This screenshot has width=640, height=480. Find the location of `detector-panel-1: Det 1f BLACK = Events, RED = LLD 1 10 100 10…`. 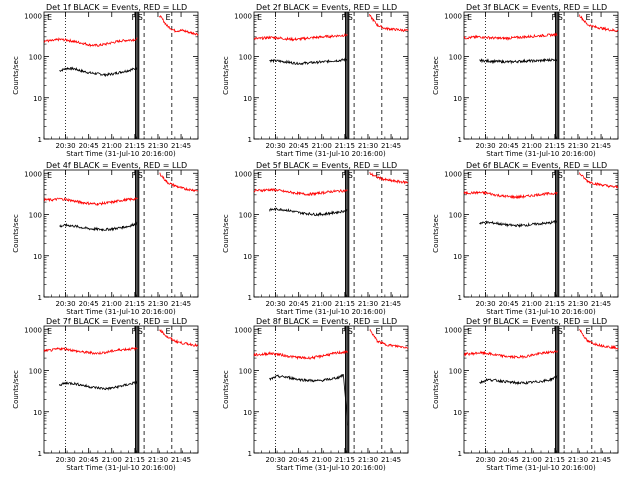

detector-panel-1: Det 1f BLACK = Events, RED = LLD 1 10 100 10… is located at coordinates (105, 80).